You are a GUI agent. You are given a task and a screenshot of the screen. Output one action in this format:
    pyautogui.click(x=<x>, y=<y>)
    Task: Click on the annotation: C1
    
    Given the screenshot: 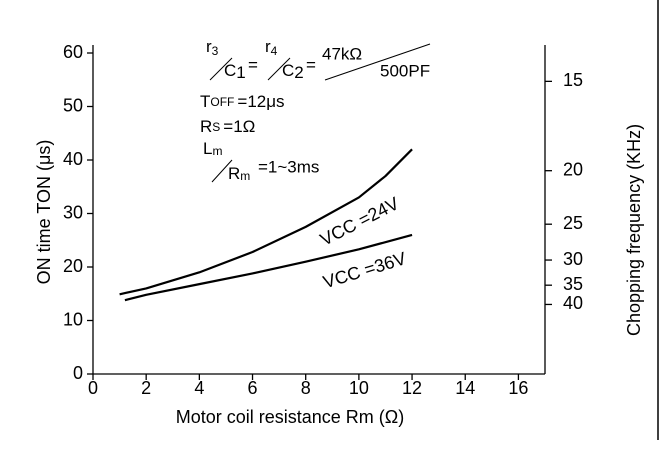 What is the action you would take?
    pyautogui.click(x=235, y=71)
    